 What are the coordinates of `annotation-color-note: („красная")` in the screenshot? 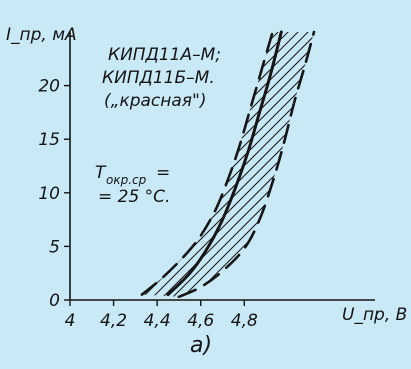 It's located at (155, 101).